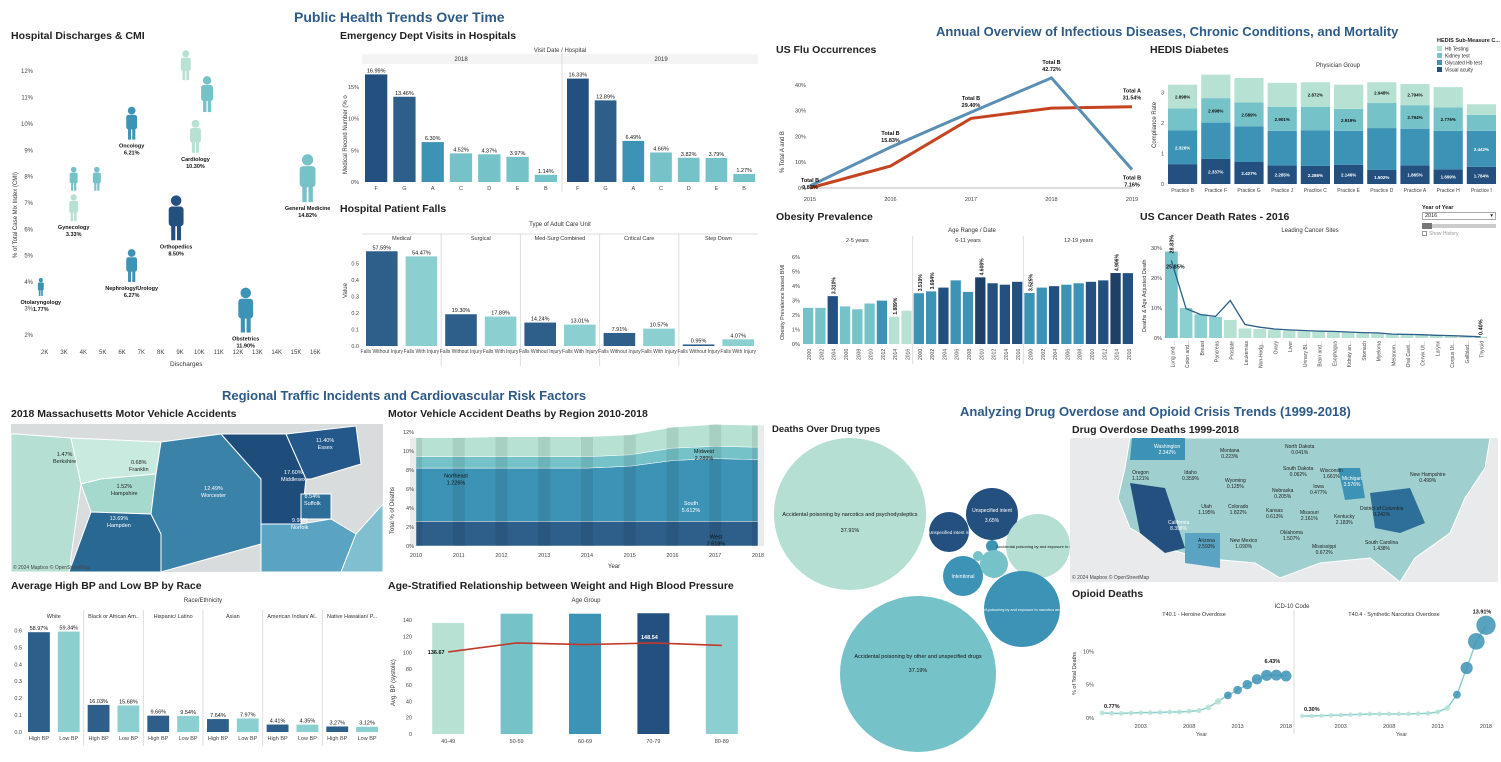  I want to click on map-region-essex, so click(323, 452).